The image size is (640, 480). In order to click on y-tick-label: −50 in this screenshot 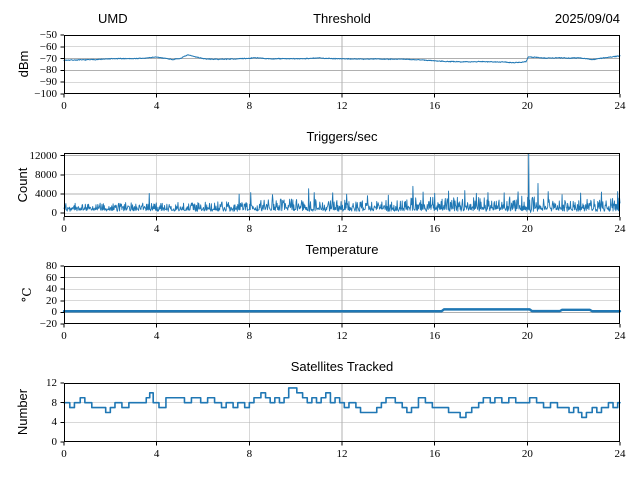, I will do `click(48, 35)`.